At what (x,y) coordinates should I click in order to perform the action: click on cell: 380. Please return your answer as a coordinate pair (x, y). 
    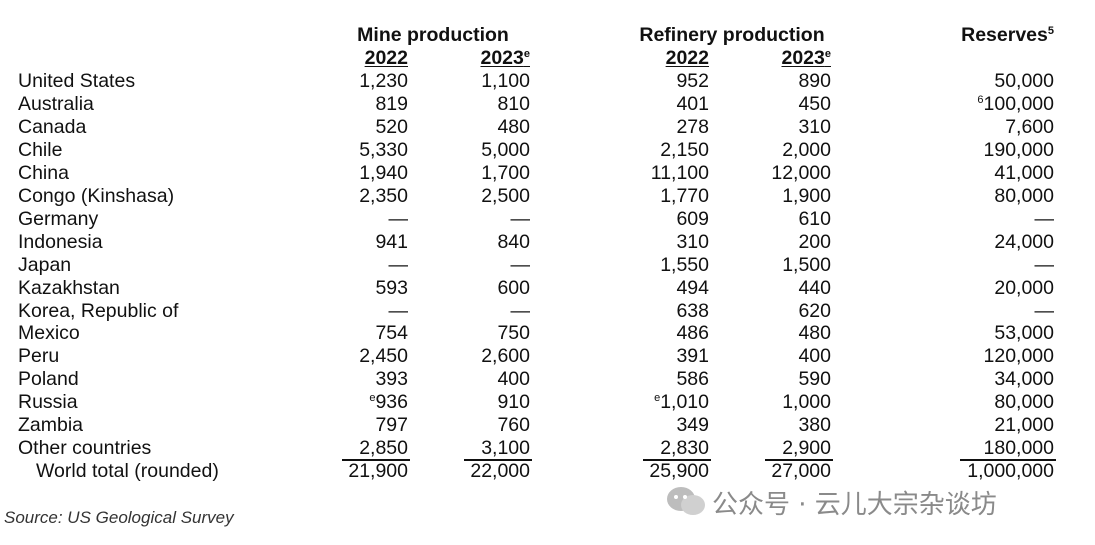
    Looking at the image, I should click on (814, 425).